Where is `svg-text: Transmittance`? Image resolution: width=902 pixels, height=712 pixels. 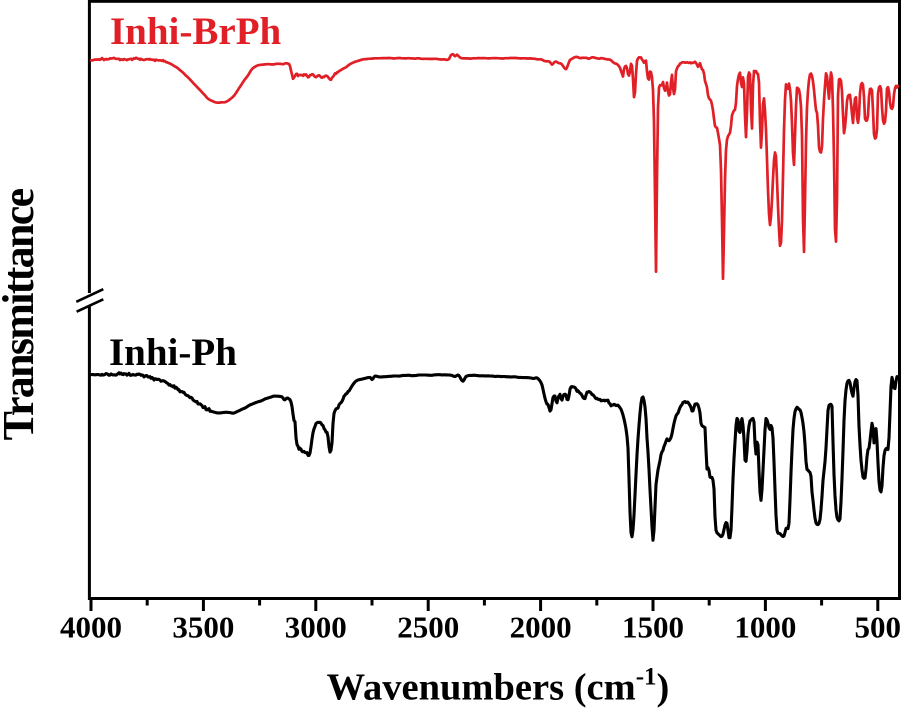 svg-text: Transmittance is located at coordinates (21, 314).